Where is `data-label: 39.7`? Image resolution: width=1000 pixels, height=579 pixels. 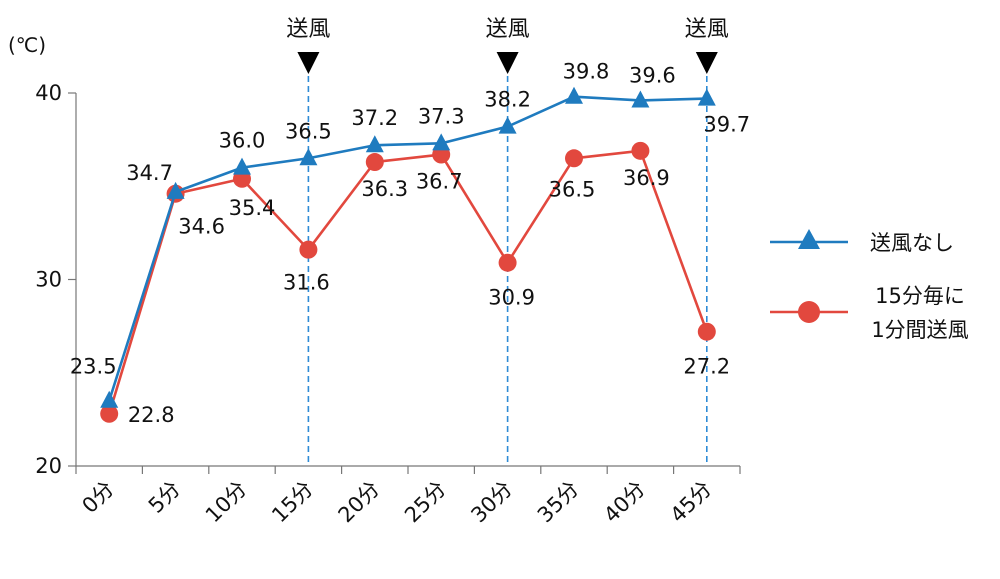 data-label: 39.7 is located at coordinates (726, 125).